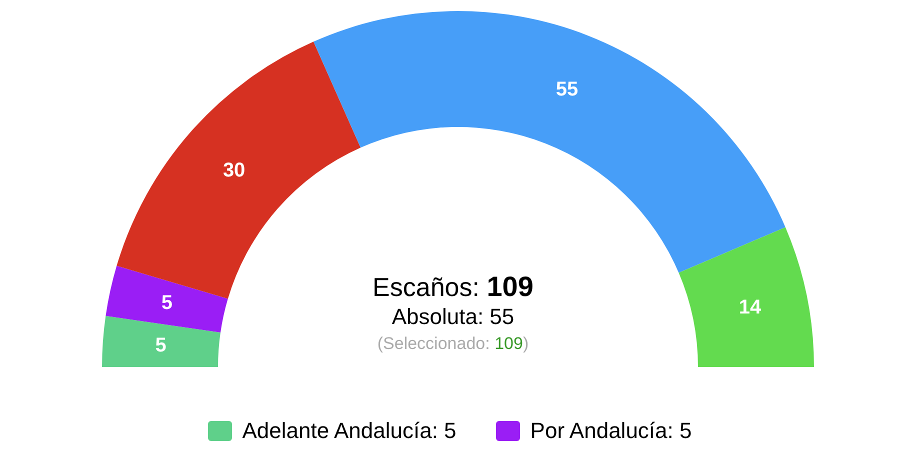 This screenshot has height=460, width=900. What do you see at coordinates (453, 317) in the screenshot?
I see `text: Absoluta: 55` at bounding box center [453, 317].